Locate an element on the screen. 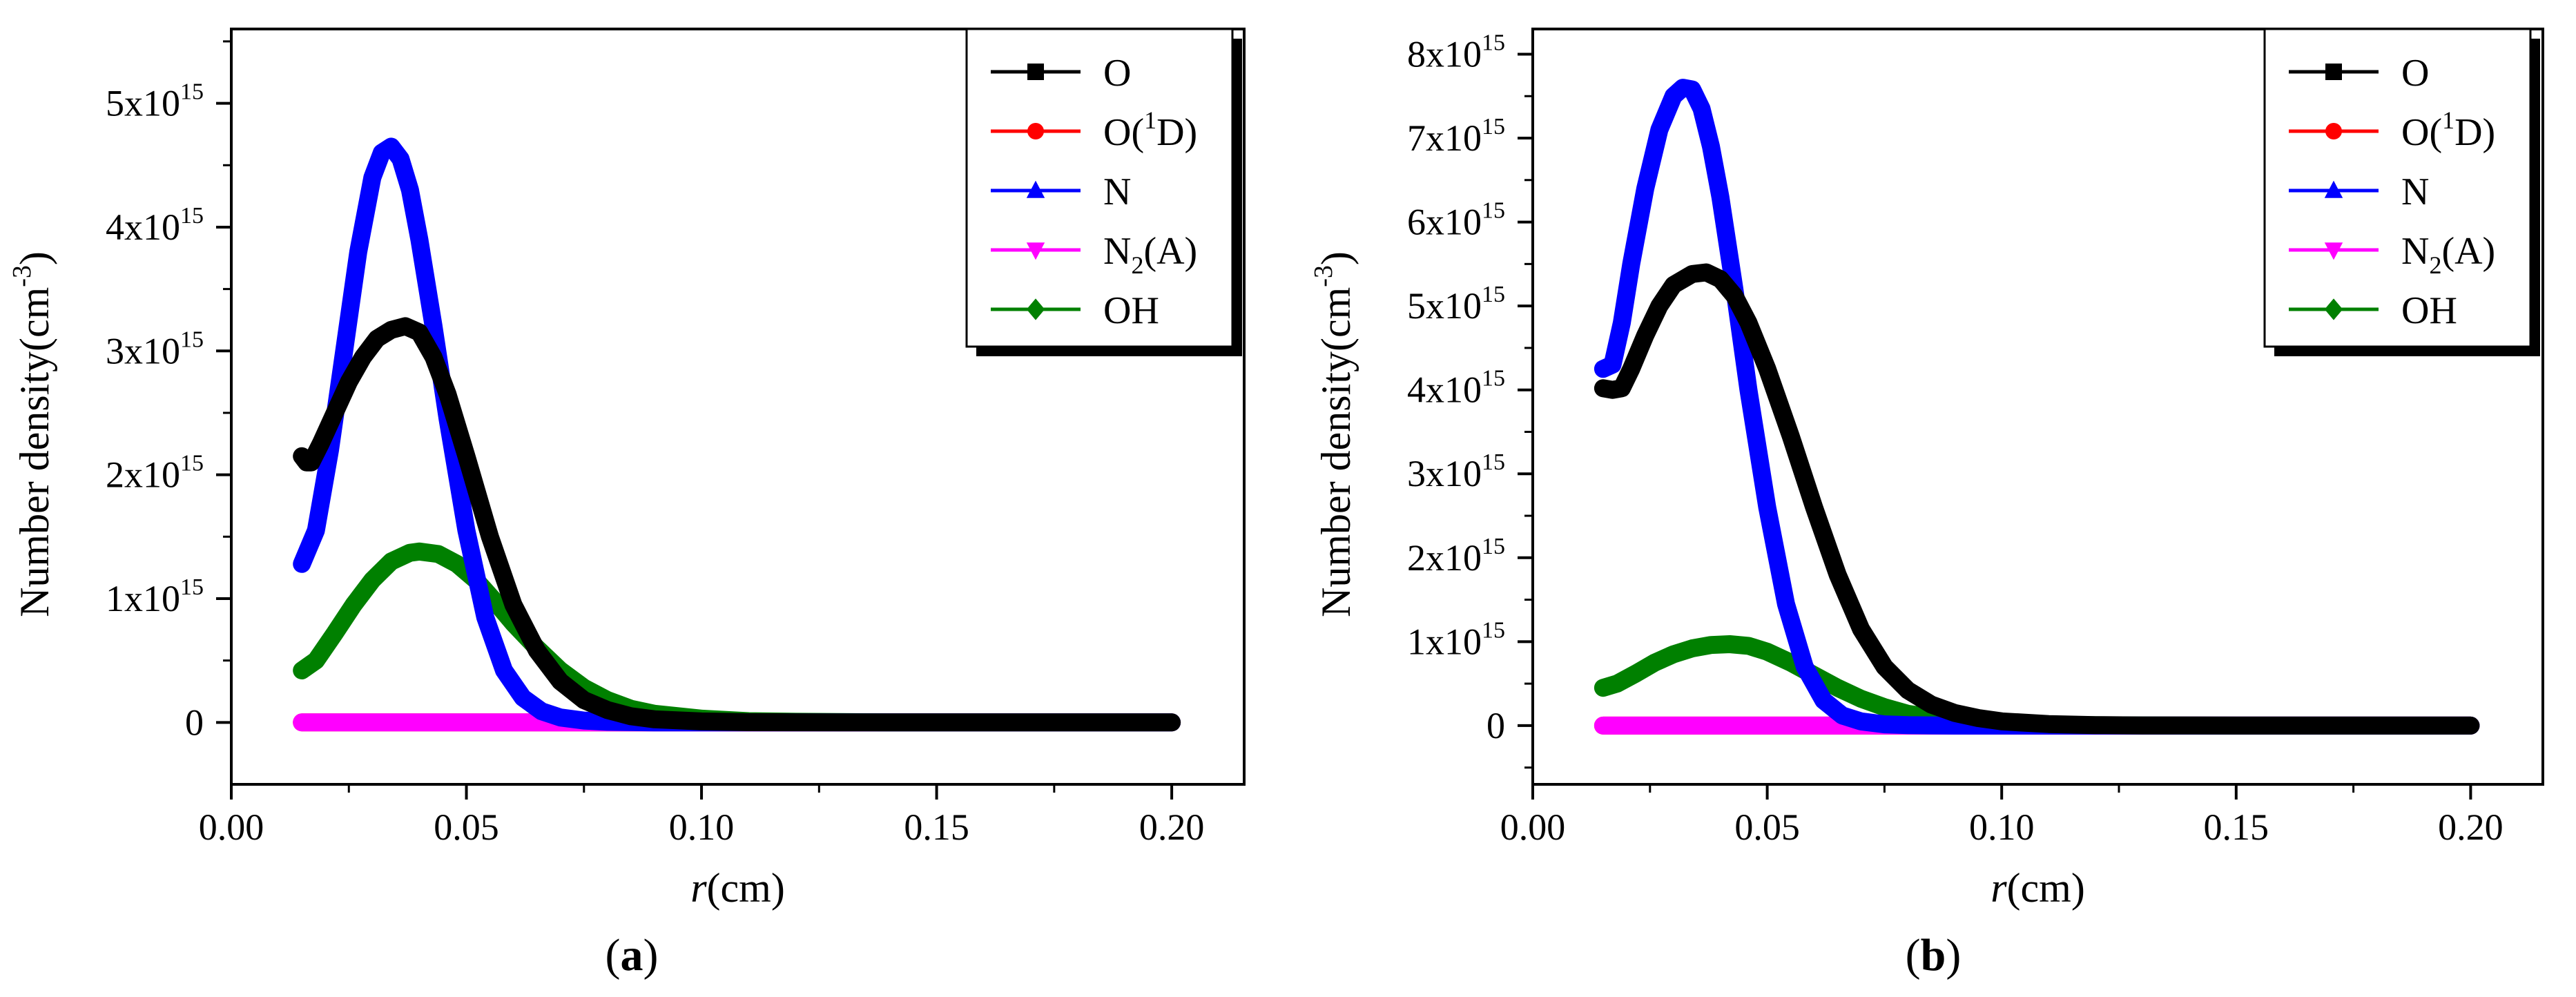  y-tick-label: 6x10¹⁵ is located at coordinates (1456, 221).